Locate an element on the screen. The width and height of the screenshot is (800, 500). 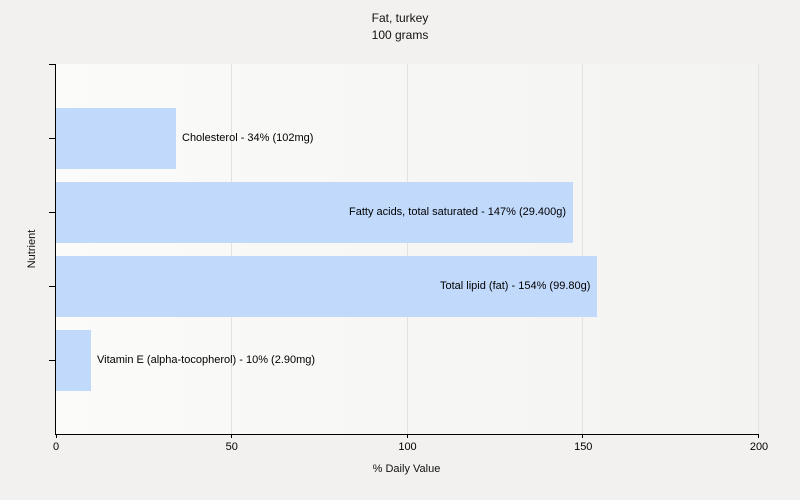
x-axis-label: % Daily Value is located at coordinates (406, 469).